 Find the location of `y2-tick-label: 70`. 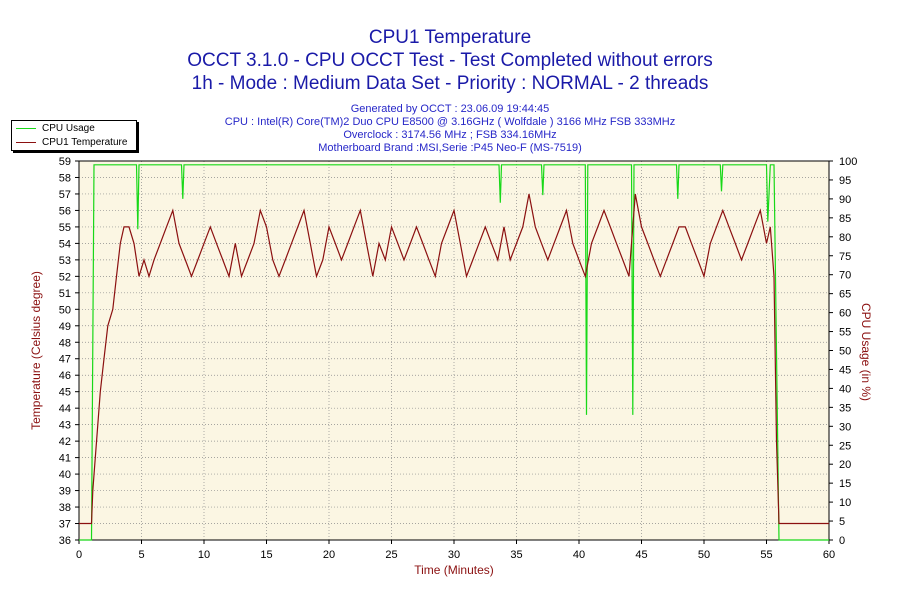

y2-tick-label: 70 is located at coordinates (845, 276).